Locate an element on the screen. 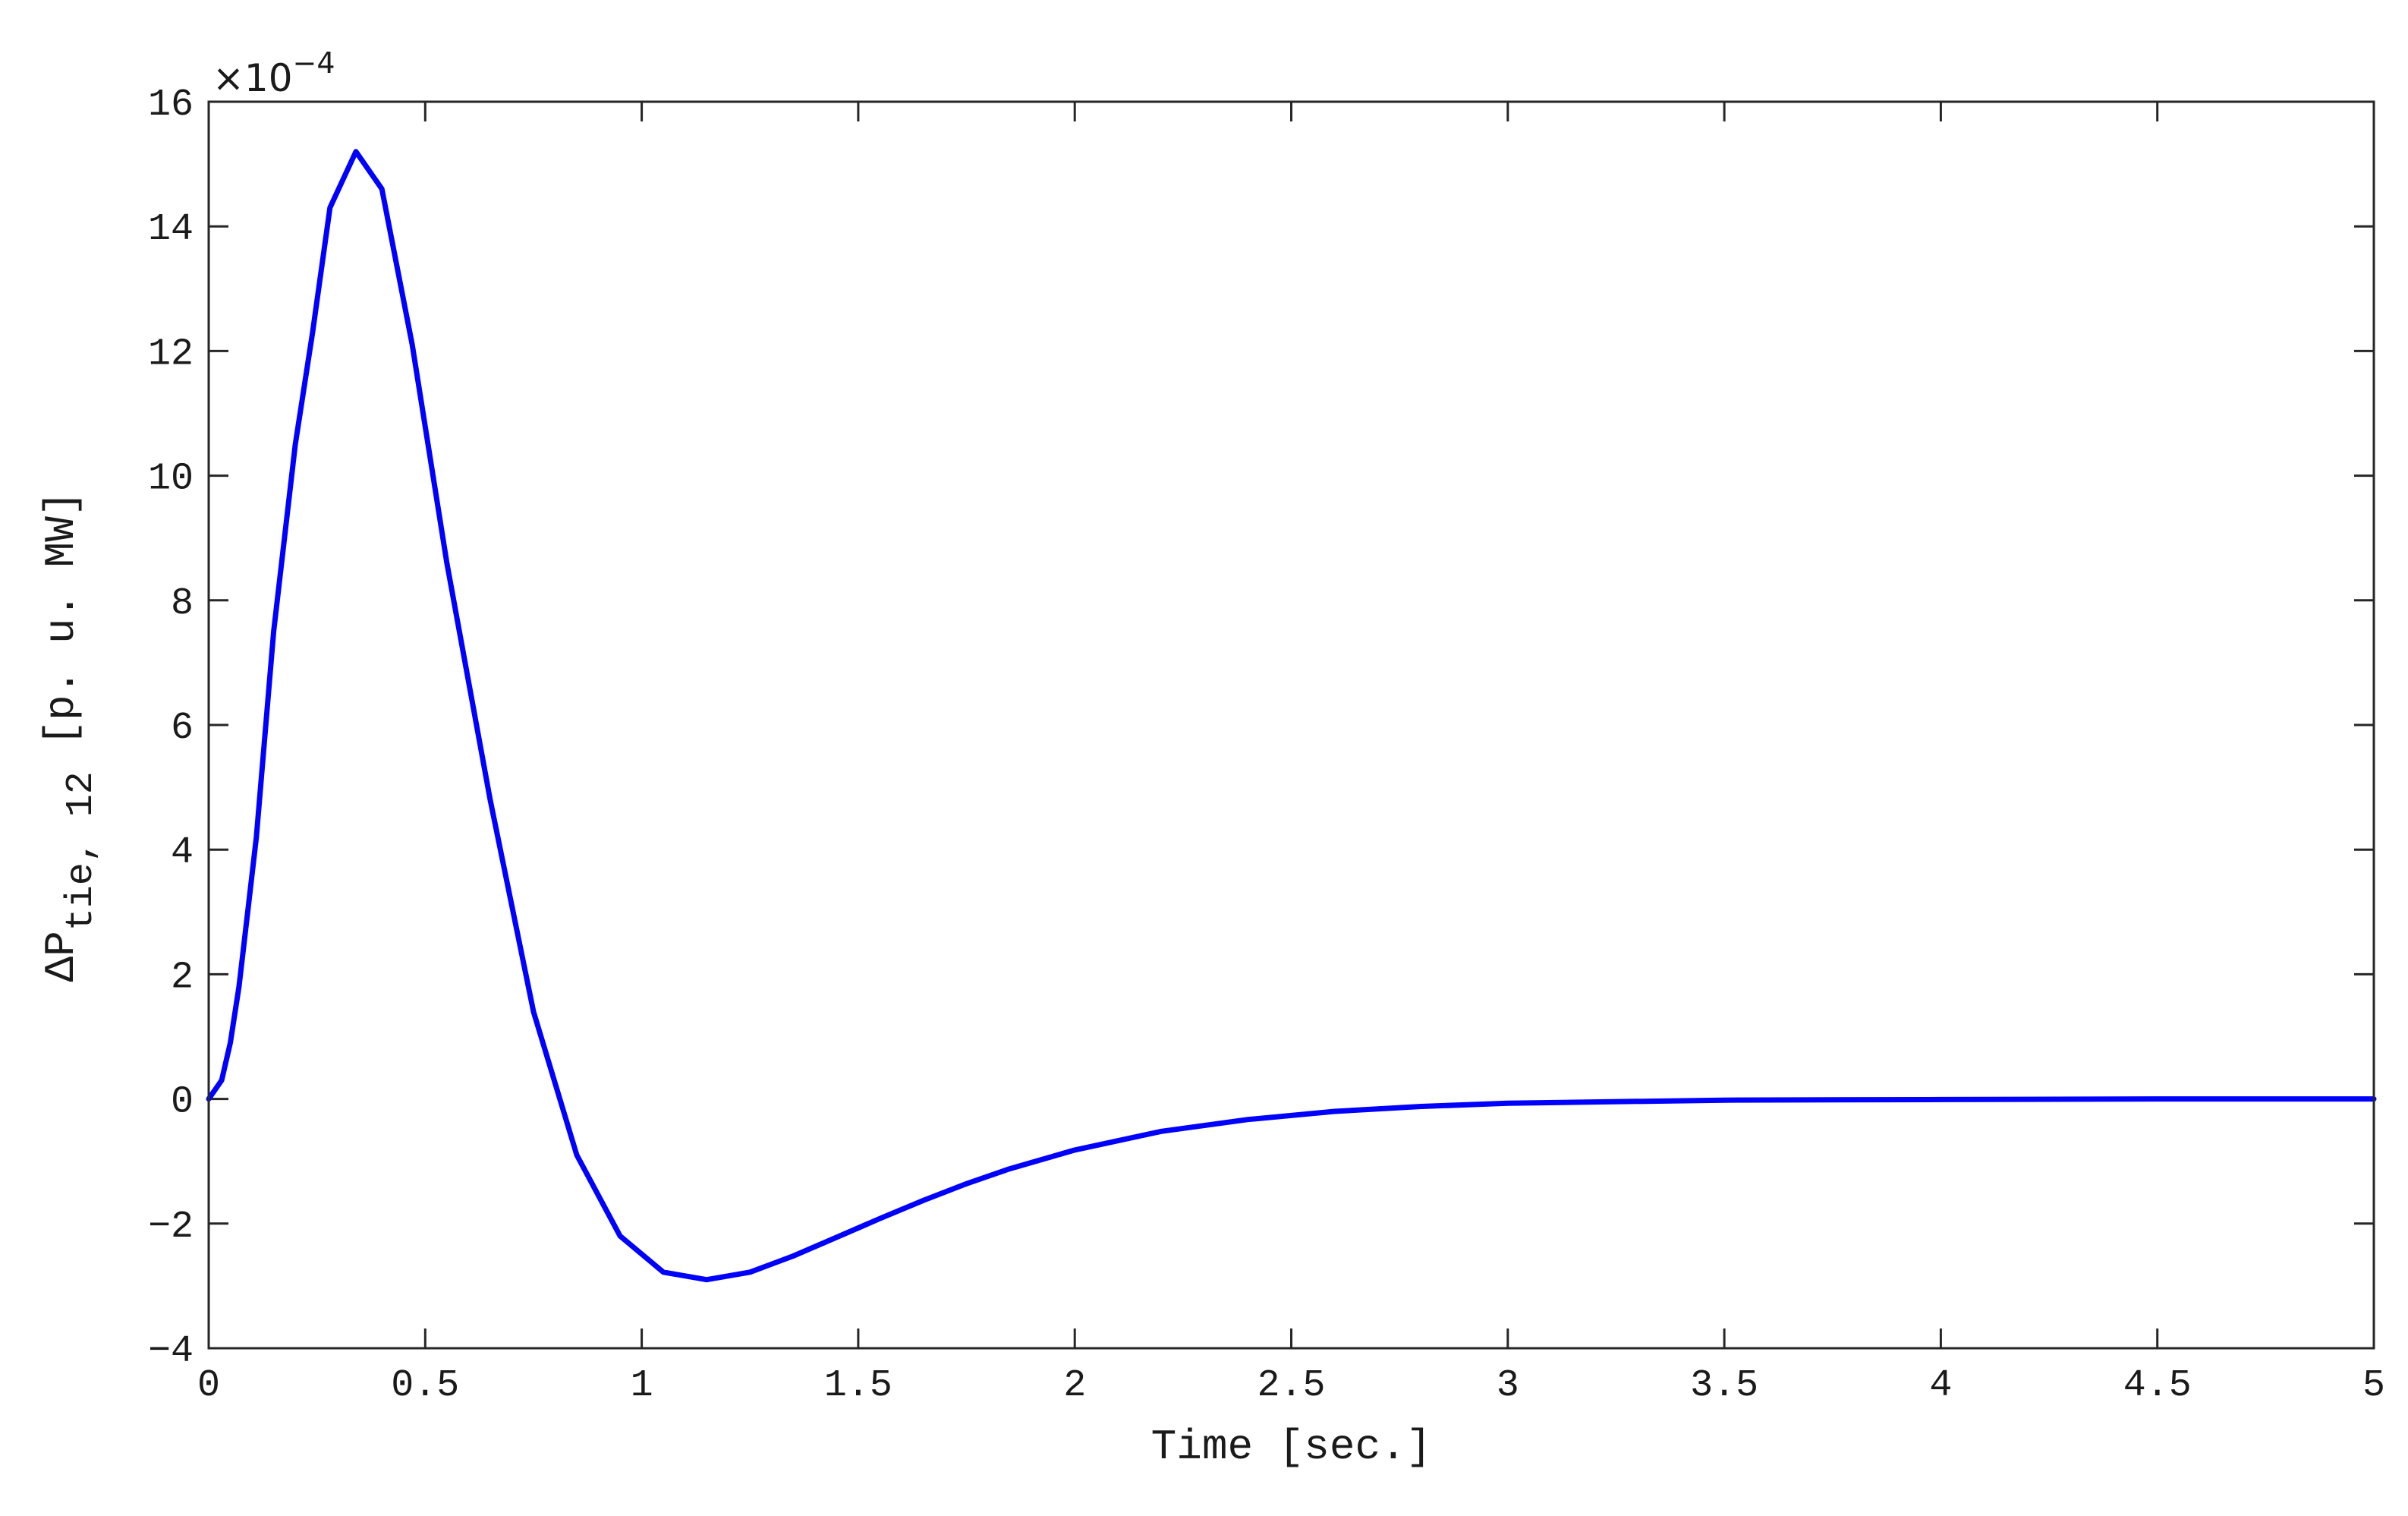 This screenshot has width=2408, height=1516. y-axis-label-subscript: tie, 12 is located at coordinates (81, 851).